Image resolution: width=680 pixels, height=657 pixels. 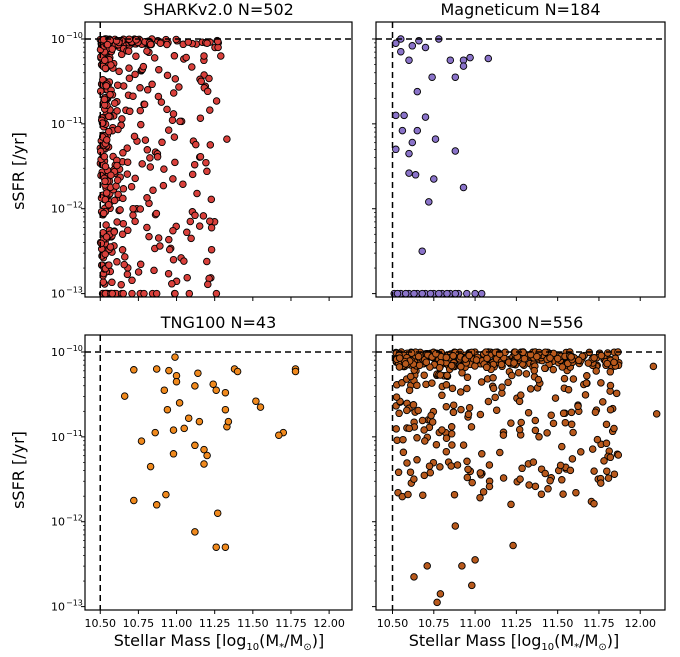 I want to click on x-axis-label-part: )], so click(x=318, y=640).